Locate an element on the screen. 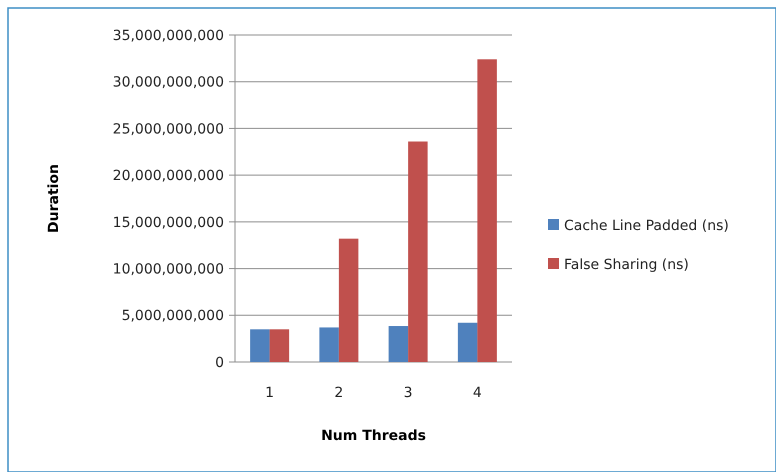 This screenshot has height=472, width=776. x-axis-title: Num Threads is located at coordinates (373, 436).